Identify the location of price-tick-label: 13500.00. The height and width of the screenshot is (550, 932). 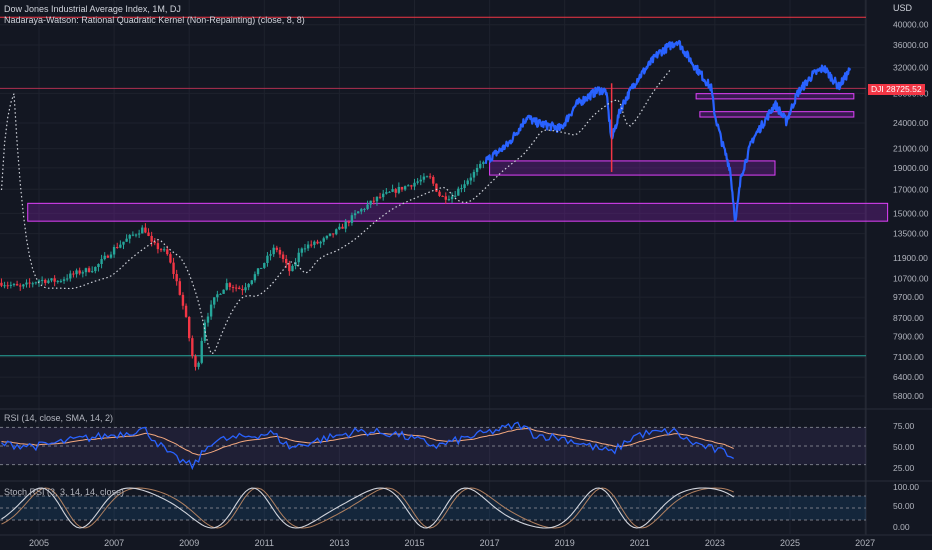
(911, 234).